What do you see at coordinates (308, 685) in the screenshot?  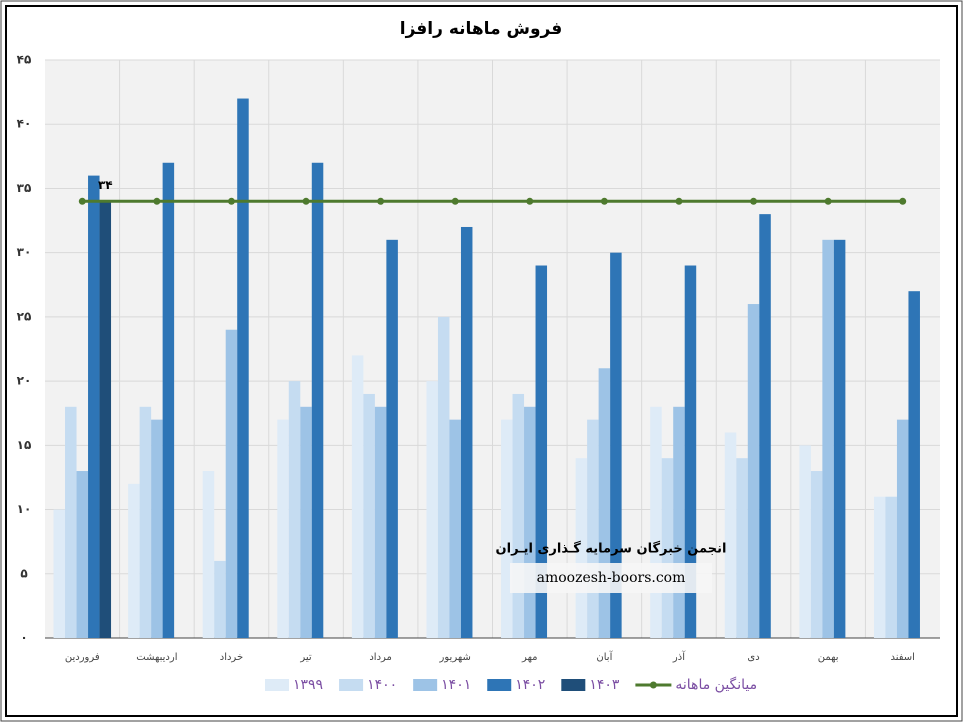 I see `legend-label: ۱۳۹۹` at bounding box center [308, 685].